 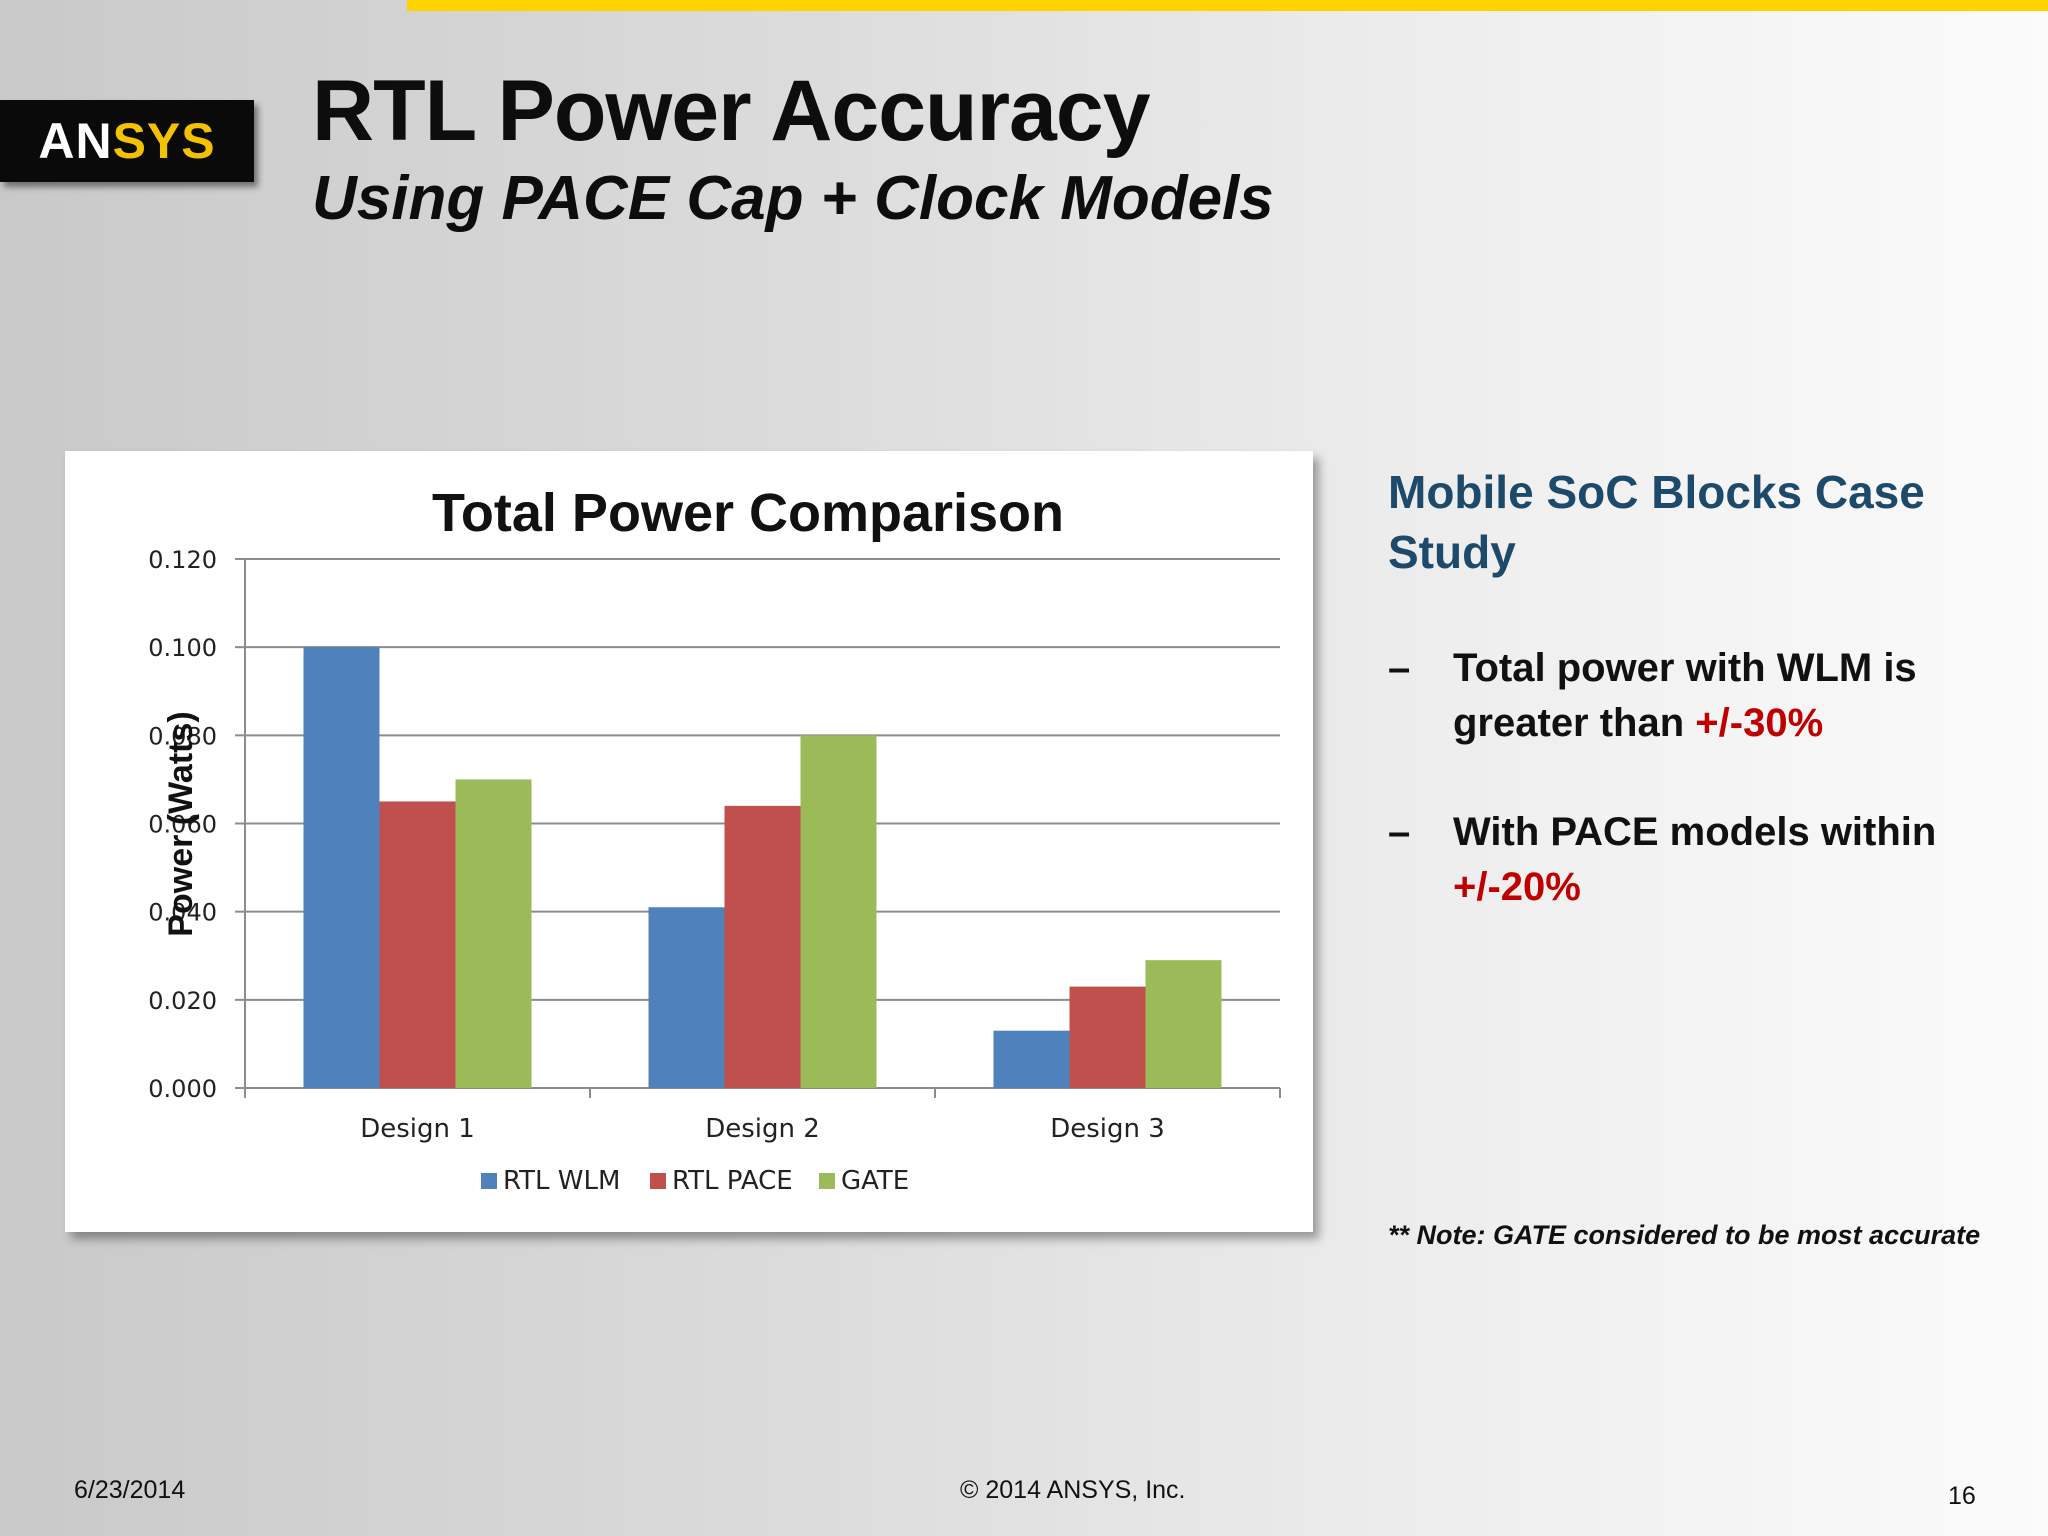 What do you see at coordinates (130, 1490) in the screenshot?
I see `footer-date: 6/23/2014` at bounding box center [130, 1490].